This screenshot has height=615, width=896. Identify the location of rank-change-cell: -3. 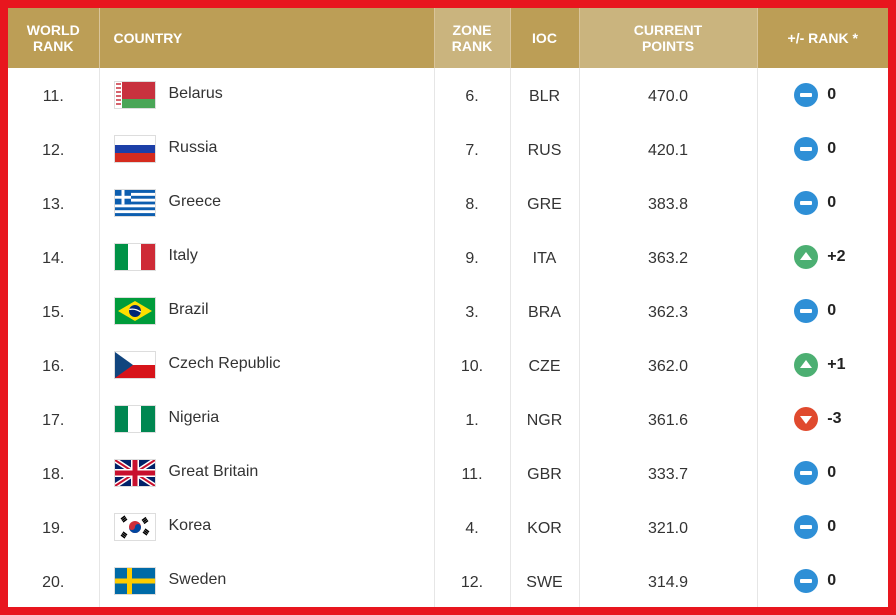
(822, 419).